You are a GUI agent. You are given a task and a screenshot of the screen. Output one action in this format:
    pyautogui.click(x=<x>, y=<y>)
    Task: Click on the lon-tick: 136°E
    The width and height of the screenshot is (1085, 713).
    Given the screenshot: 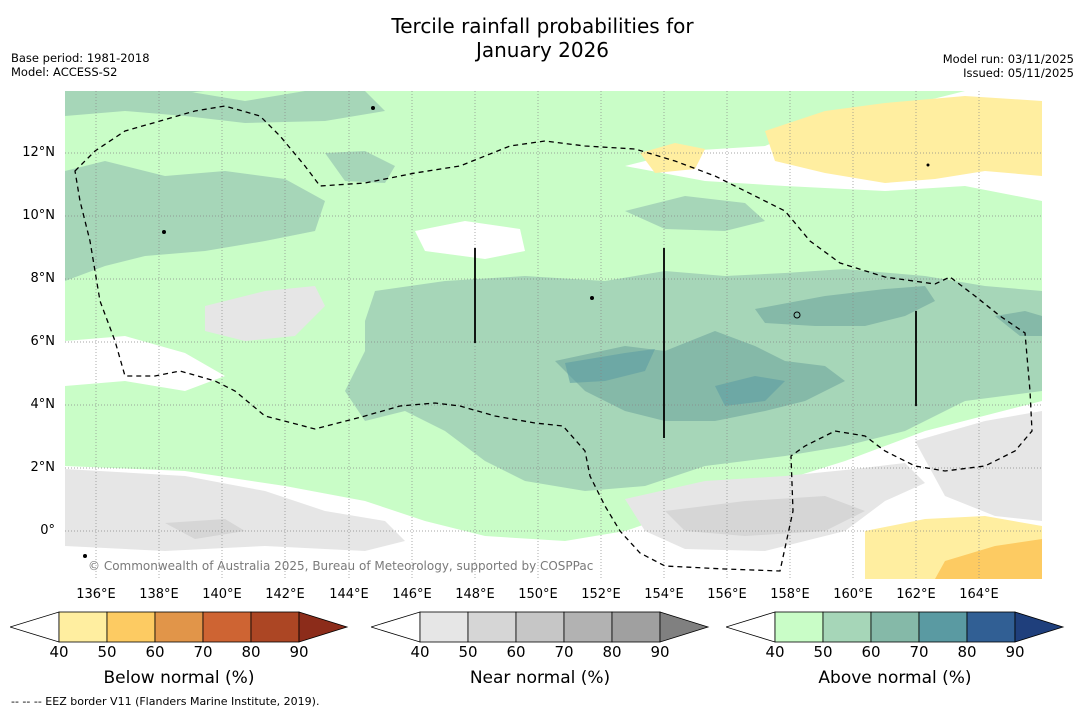 What is the action you would take?
    pyautogui.click(x=96, y=594)
    